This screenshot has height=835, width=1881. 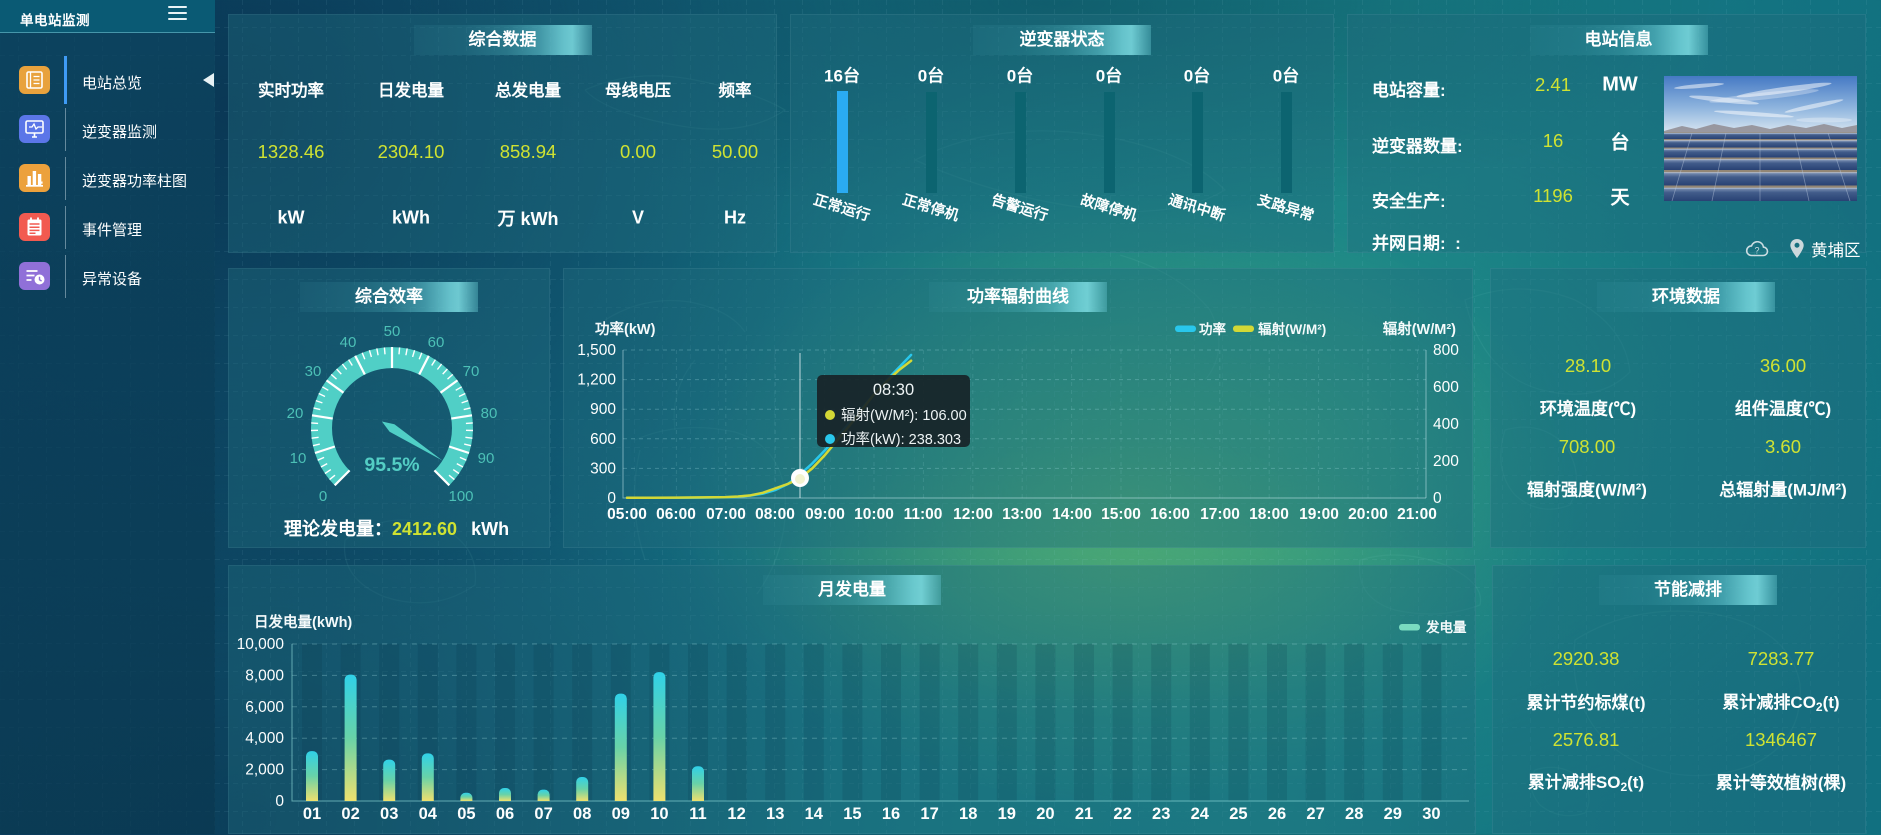 I want to click on svg-text: 15, so click(x=852, y=814).